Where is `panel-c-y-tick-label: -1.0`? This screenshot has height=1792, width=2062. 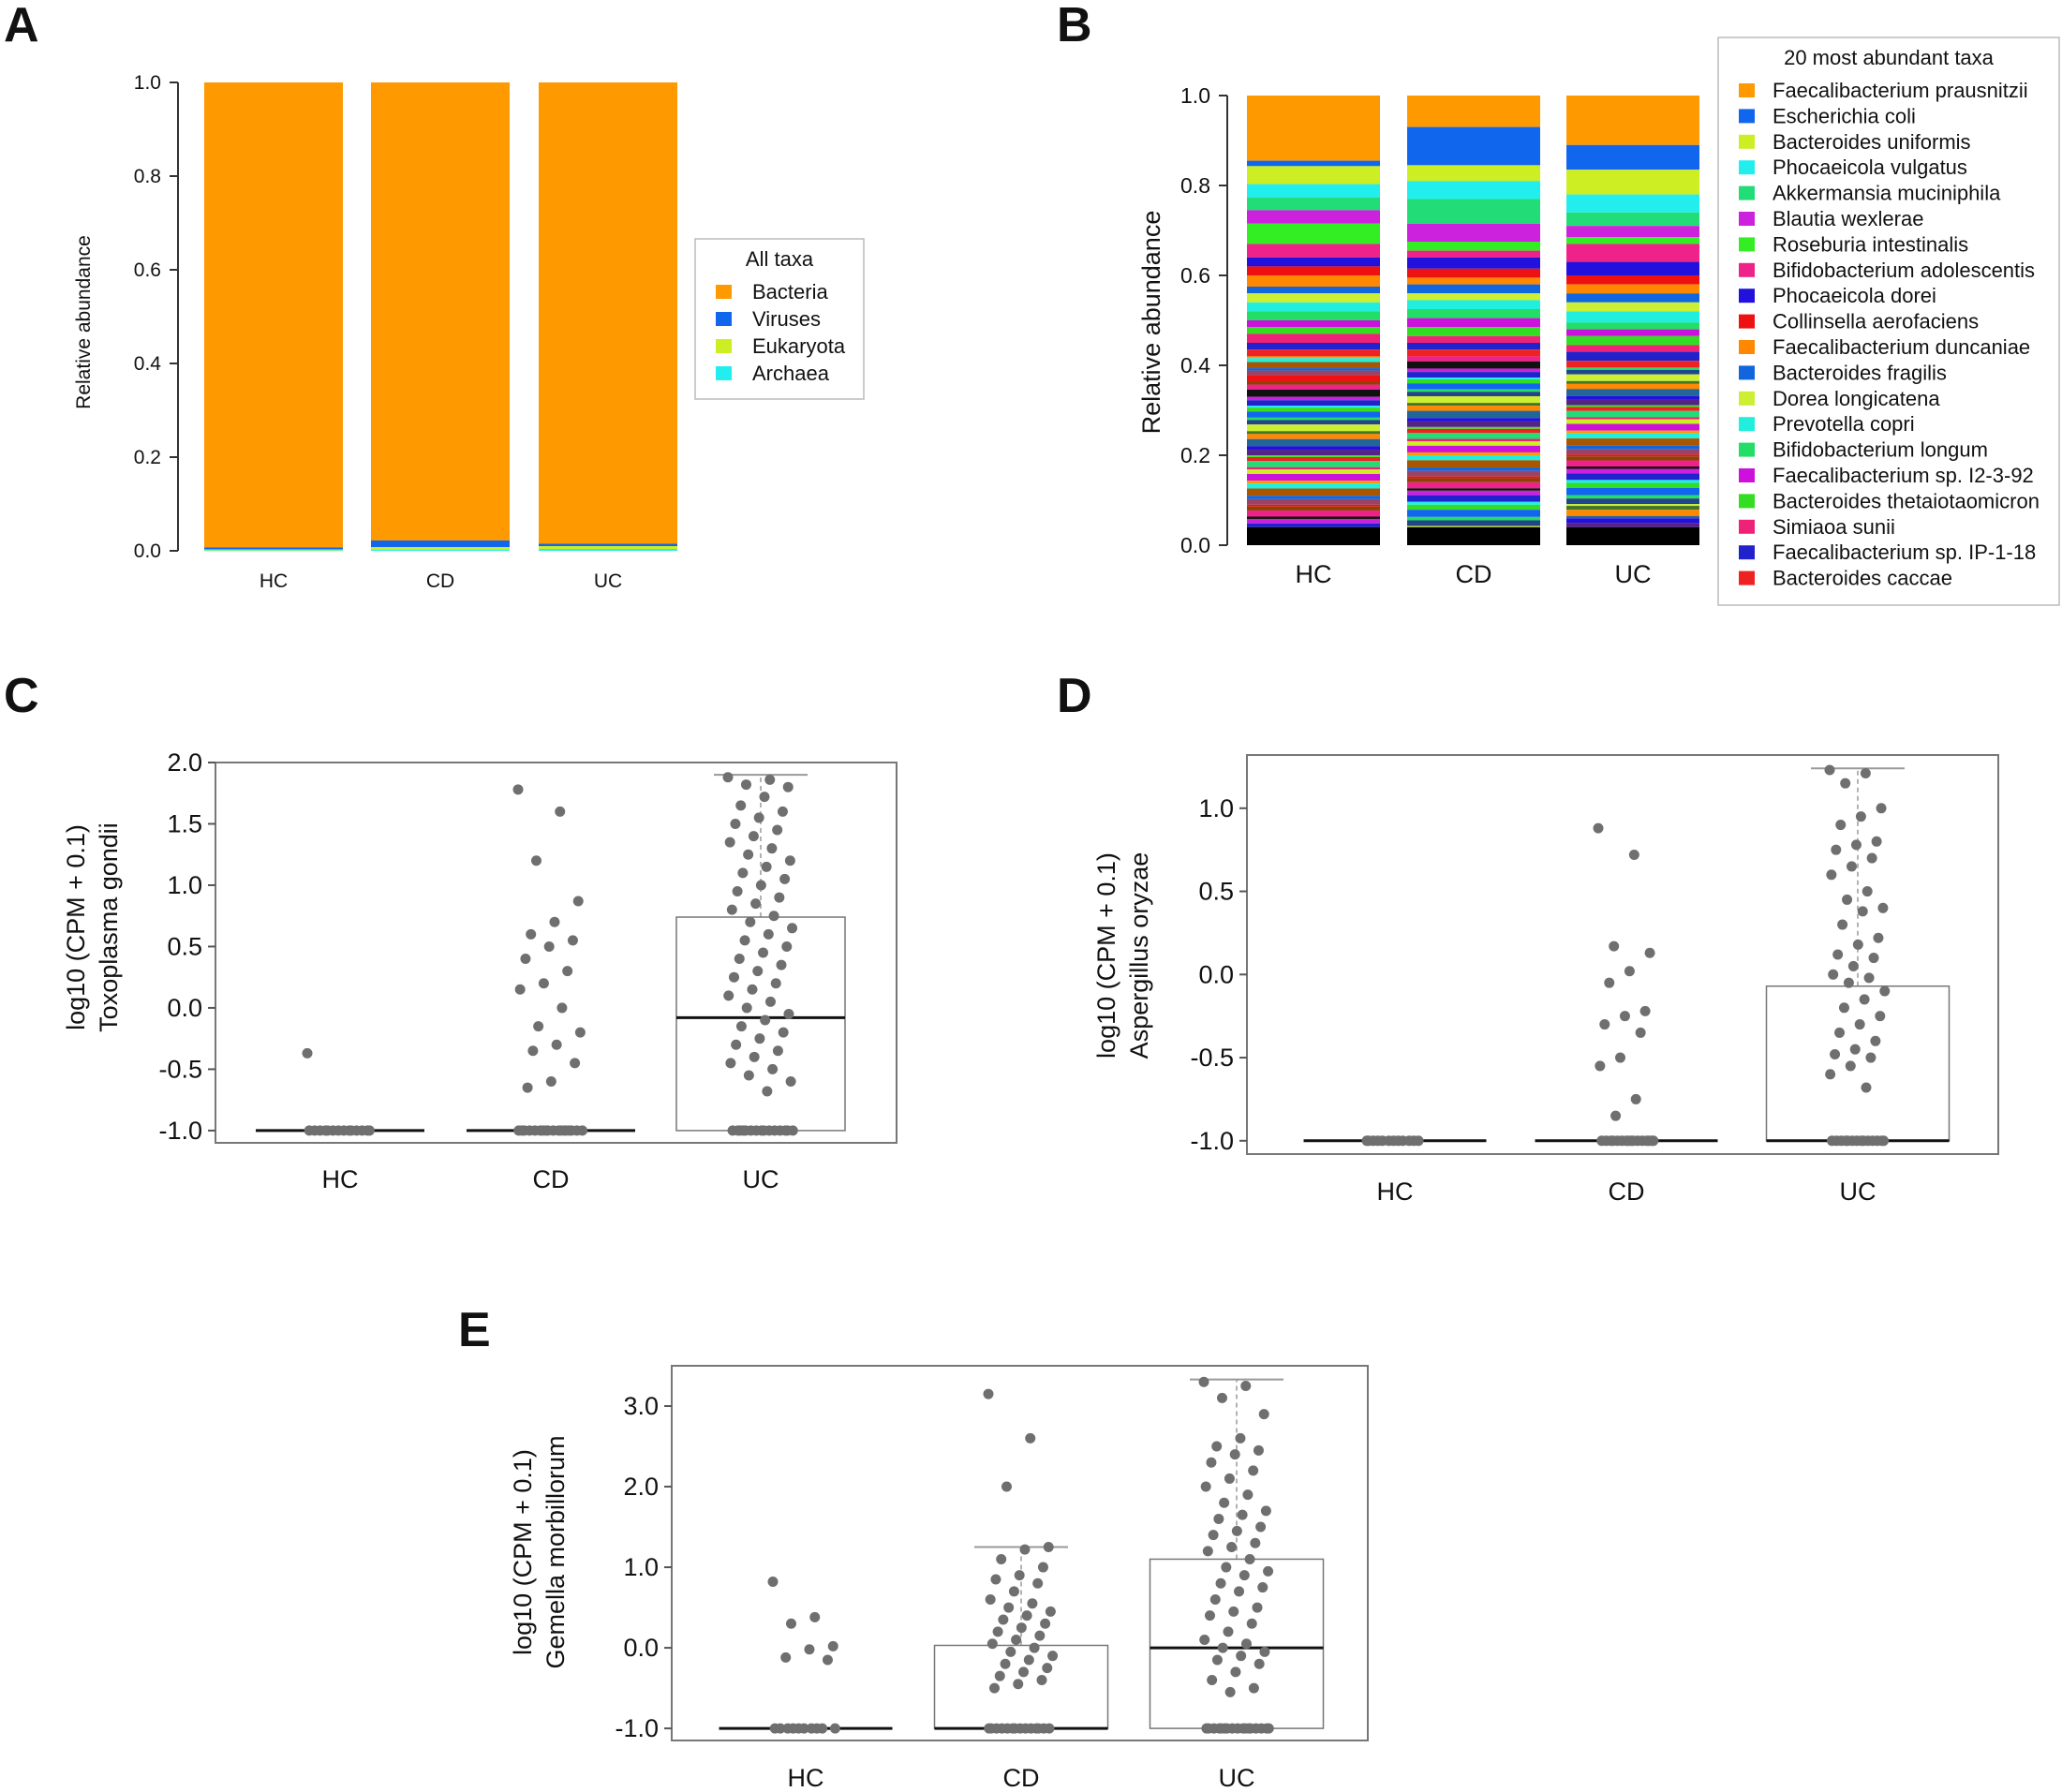 panel-c-y-tick-label: -1.0 is located at coordinates (180, 1131).